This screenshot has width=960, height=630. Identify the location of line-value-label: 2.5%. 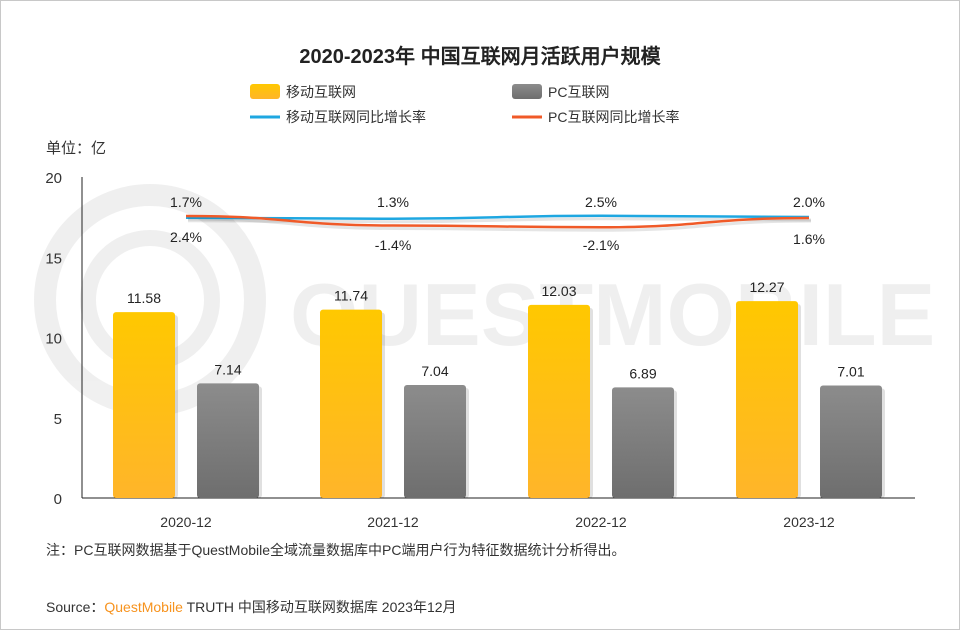
(601, 202).